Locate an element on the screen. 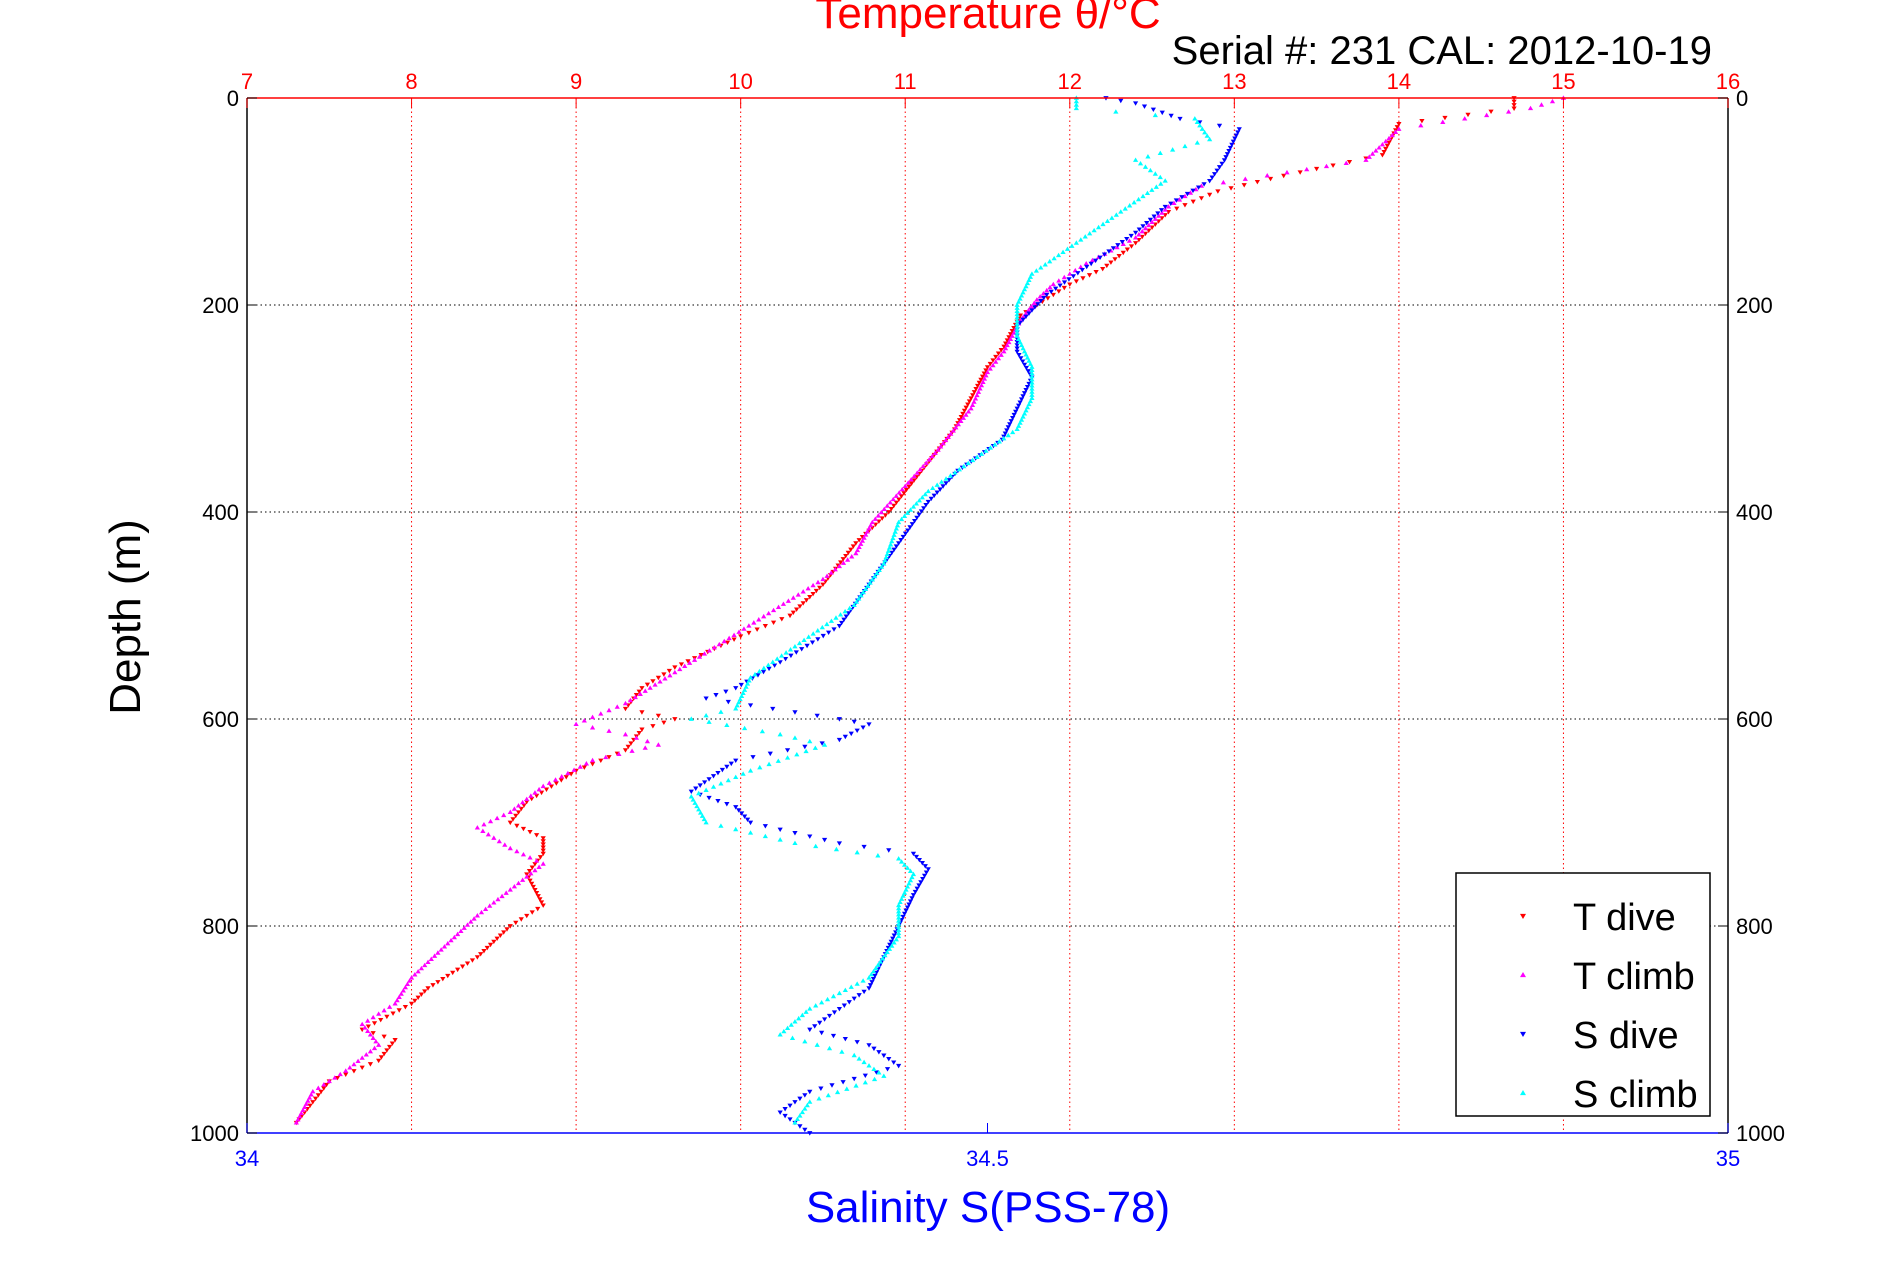 Image resolution: width=1891 pixels, height=1262 pixels. legend-label: T dive is located at coordinates (1624, 918).